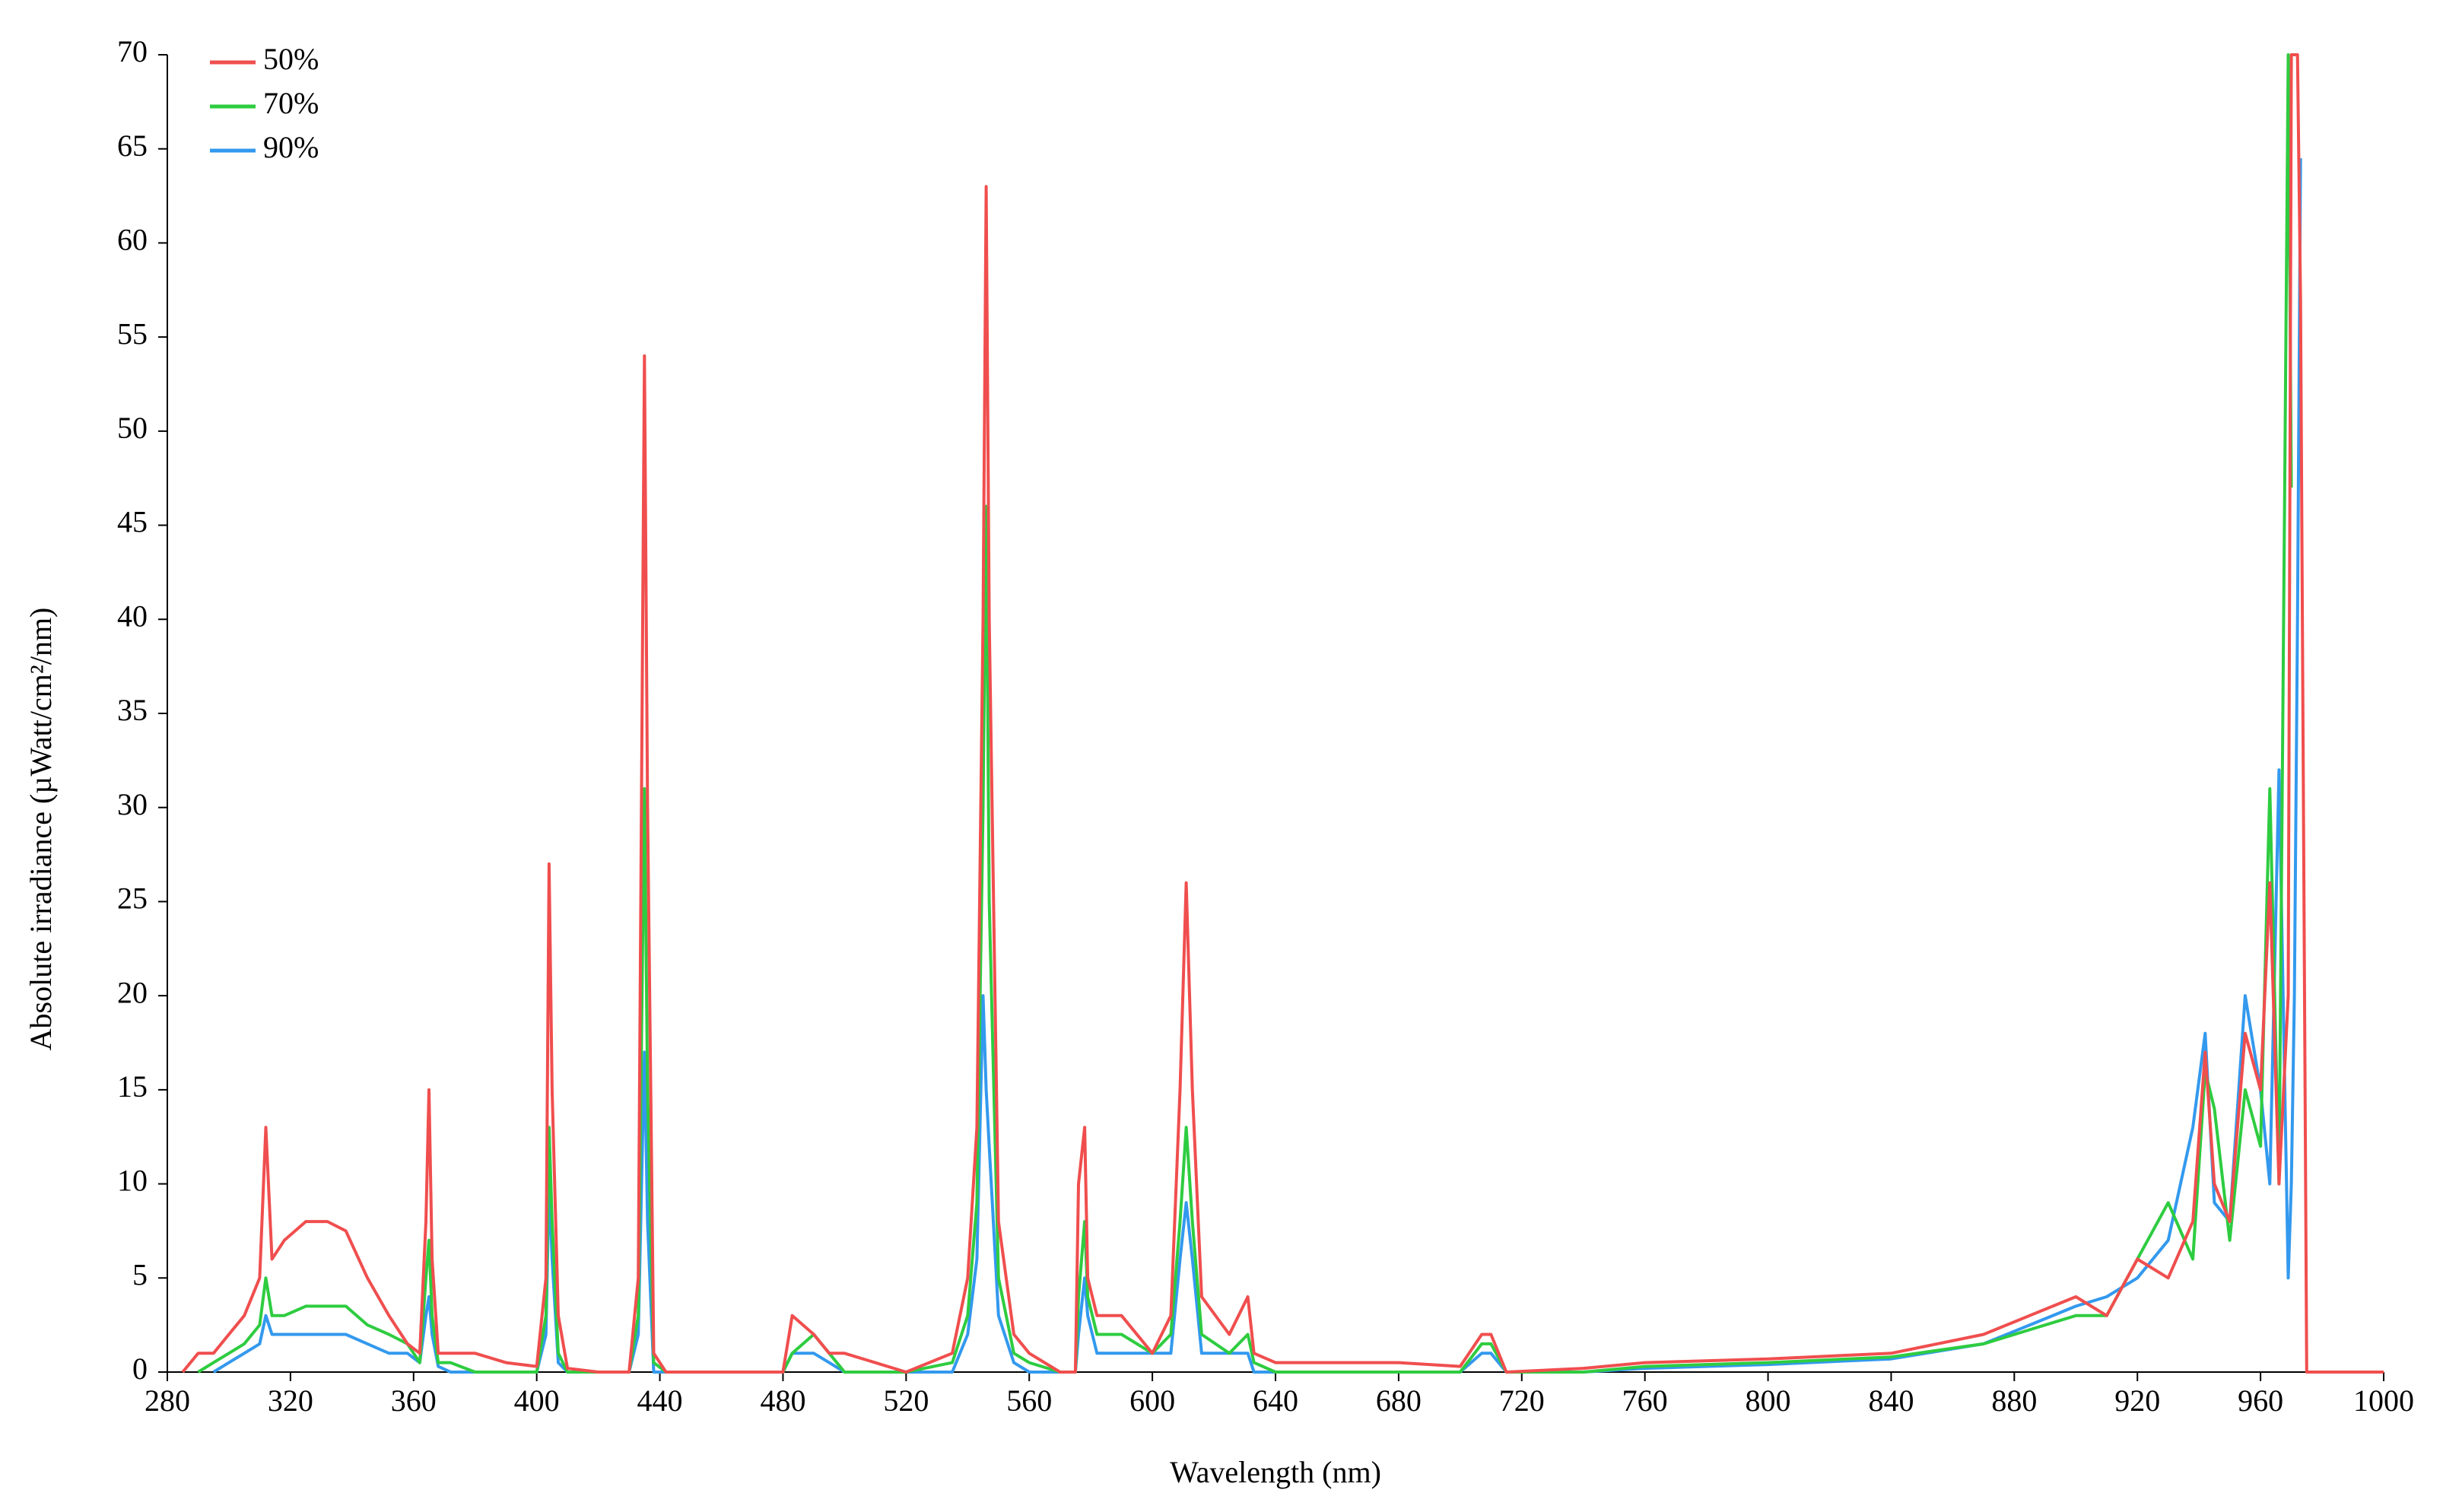 This screenshot has width=2443, height=1512. I want to click on x-tick-label: 280, so click(168, 1400).